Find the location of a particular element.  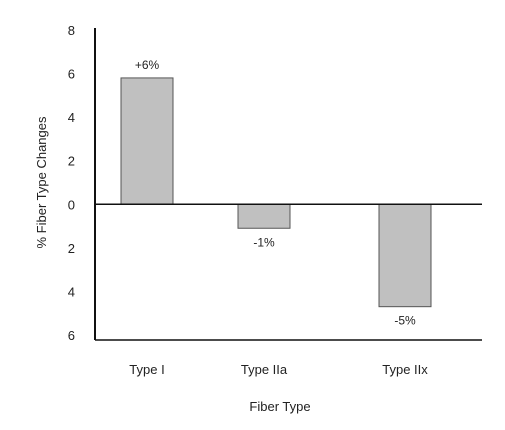

data-label: +6% is located at coordinates (147, 65).